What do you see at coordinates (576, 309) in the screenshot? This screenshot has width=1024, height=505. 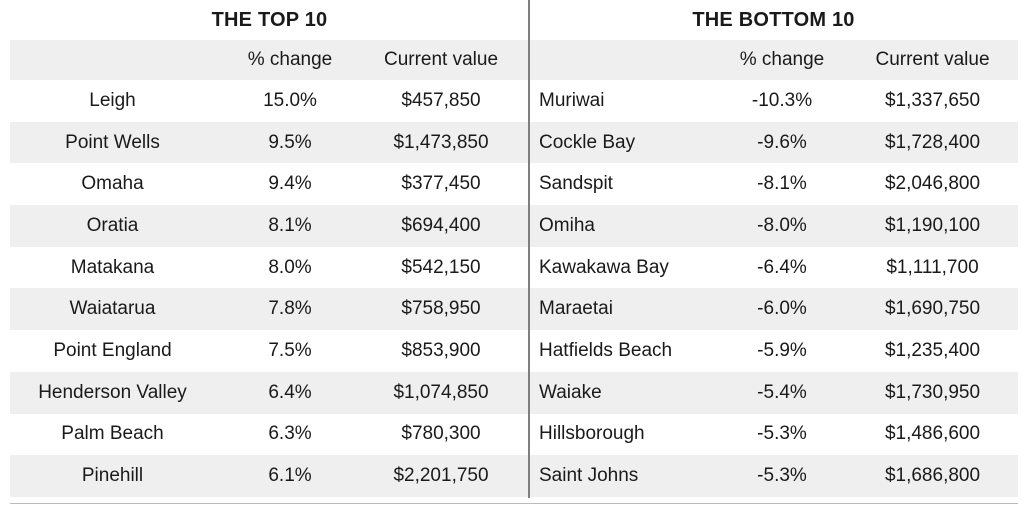 I see `suburb-name-cell: Maraetai` at bounding box center [576, 309].